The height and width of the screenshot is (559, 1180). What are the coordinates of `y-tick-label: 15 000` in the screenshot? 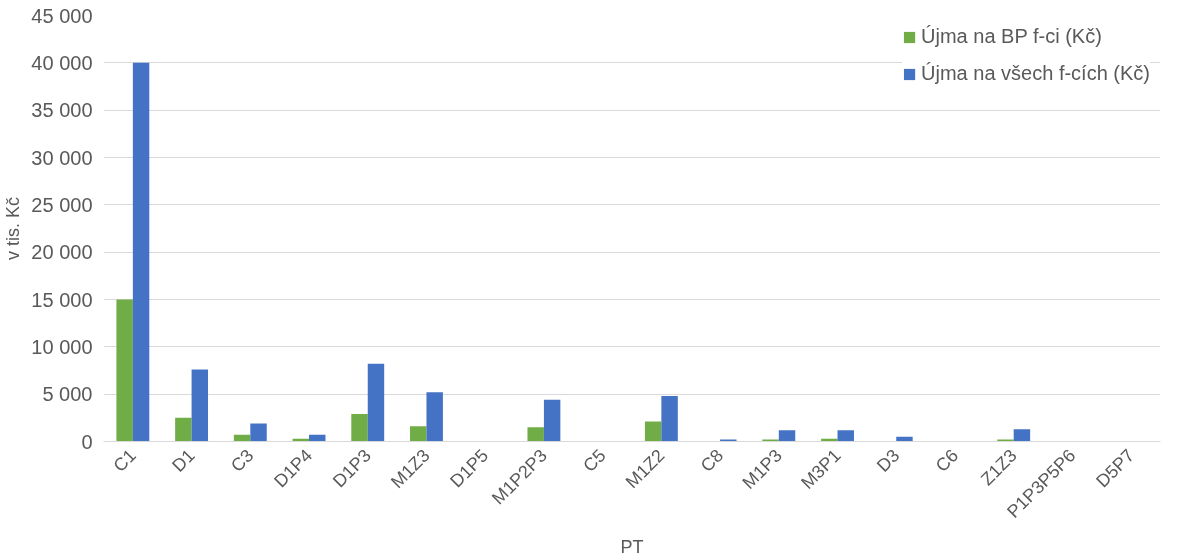 It's located at (62, 299).